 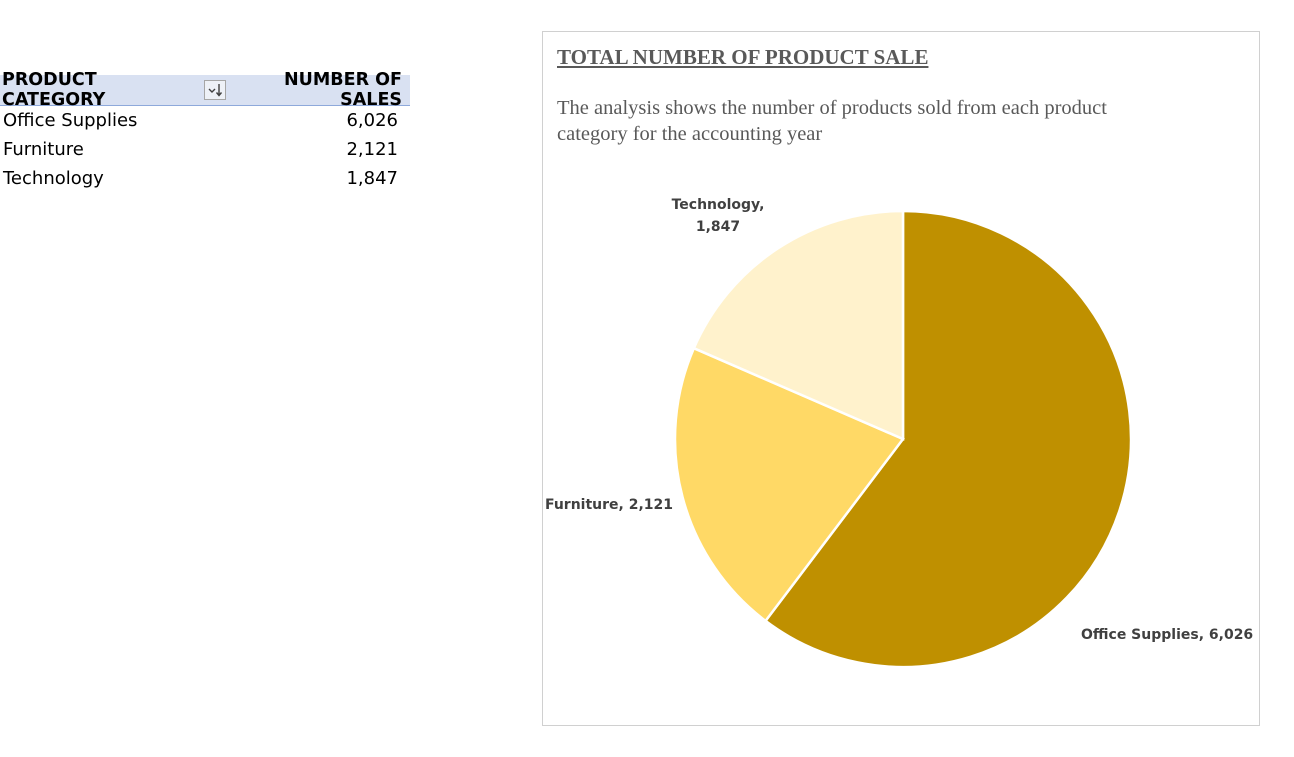 I want to click on row-category: Furniture, so click(x=43, y=149).